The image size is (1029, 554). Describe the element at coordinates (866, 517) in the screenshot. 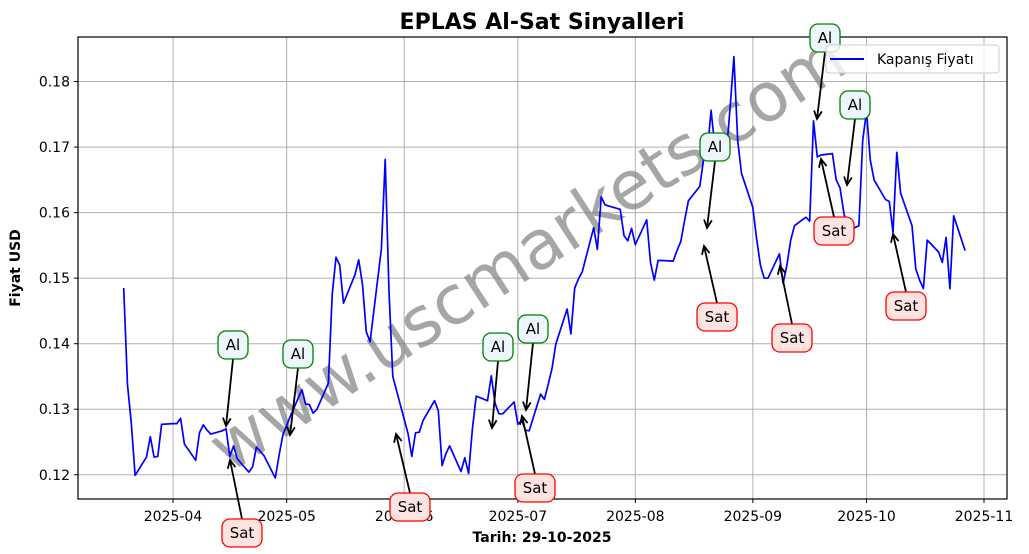

I see `x-tick-label: 2025-10` at that location.